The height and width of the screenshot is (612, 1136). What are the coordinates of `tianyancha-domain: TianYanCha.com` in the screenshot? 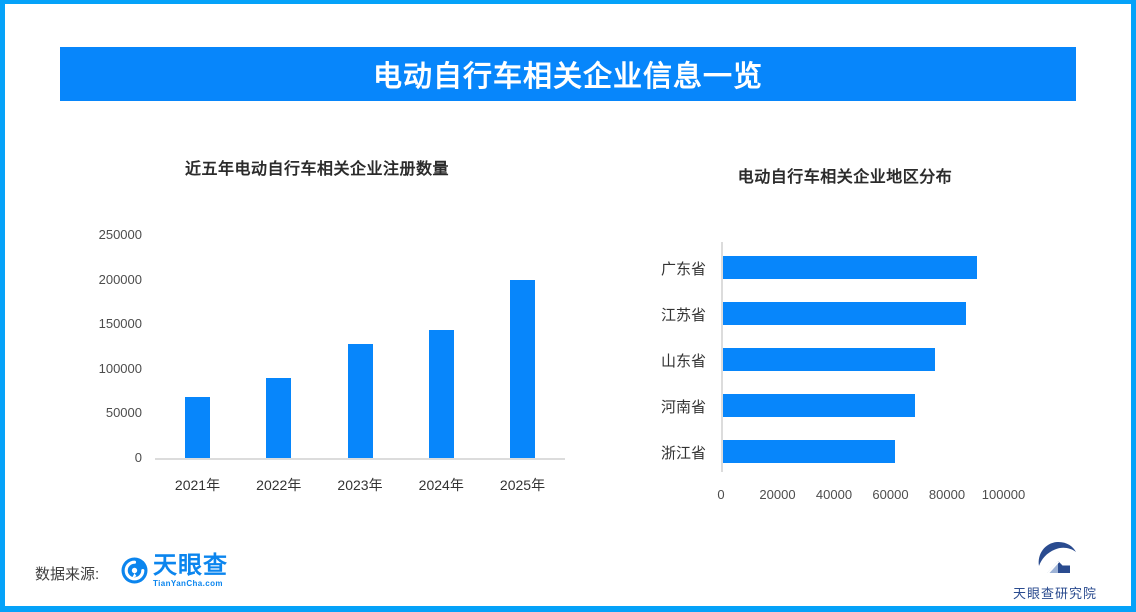 It's located at (188, 583).